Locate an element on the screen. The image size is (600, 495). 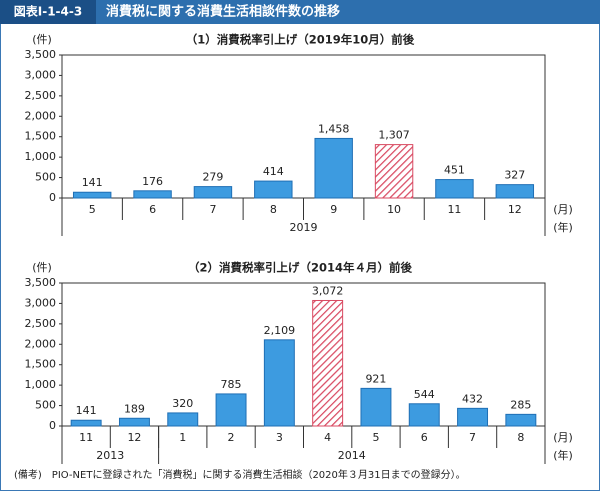
value-label: 189 is located at coordinates (134, 408).